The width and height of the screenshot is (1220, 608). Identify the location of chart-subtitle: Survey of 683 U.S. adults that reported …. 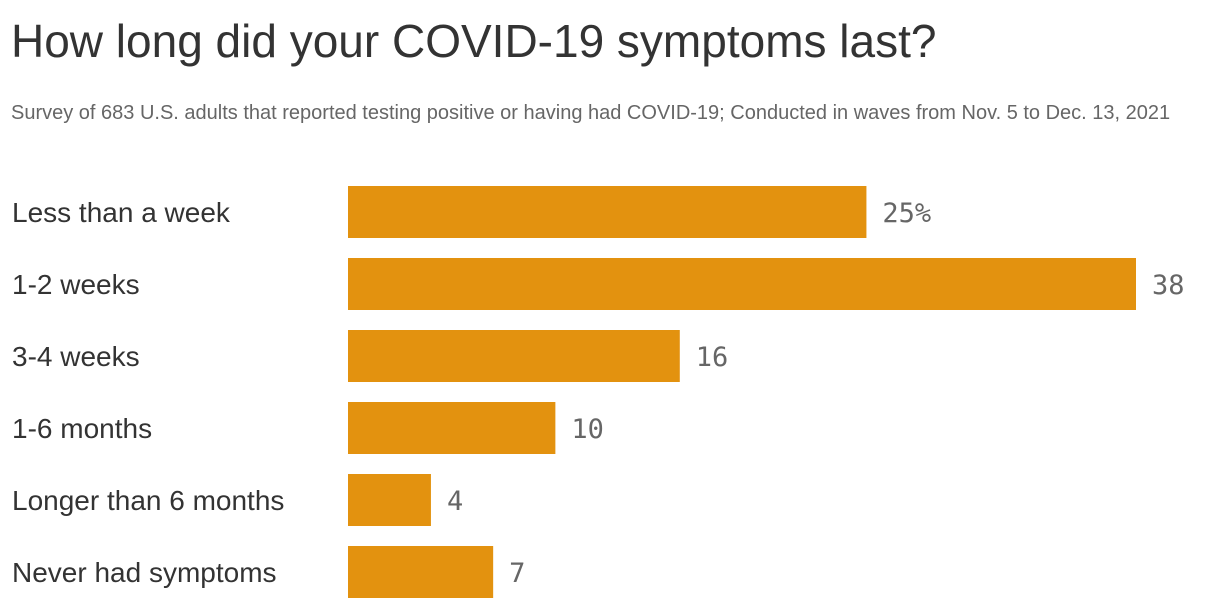
(591, 113).